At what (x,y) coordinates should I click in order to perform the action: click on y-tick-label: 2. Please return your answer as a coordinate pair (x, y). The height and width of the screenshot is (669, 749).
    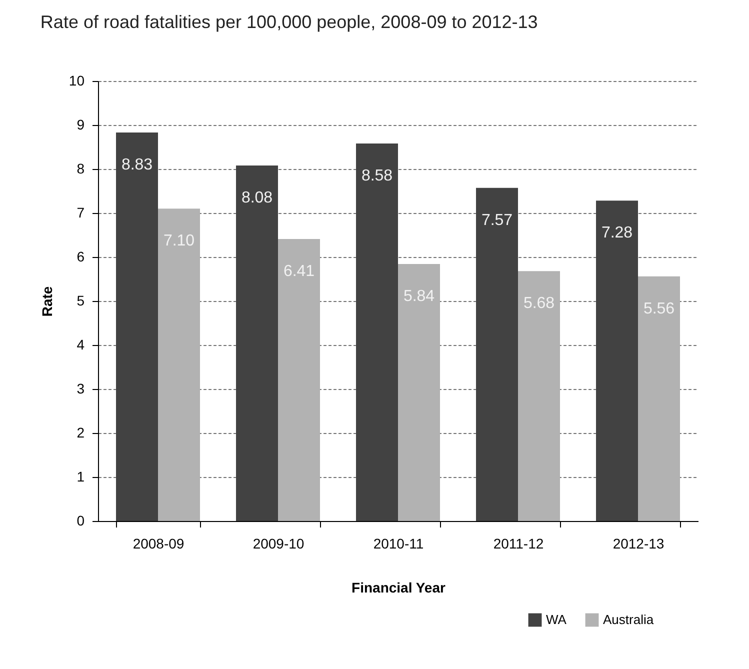
    Looking at the image, I should click on (80, 432).